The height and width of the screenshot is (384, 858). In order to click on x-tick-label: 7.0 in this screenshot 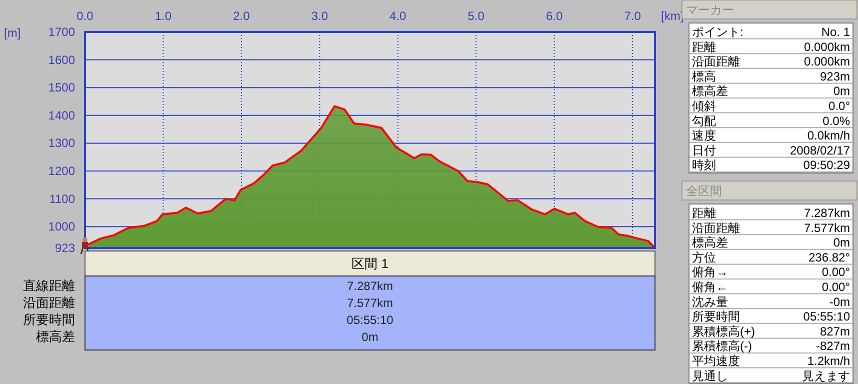, I will do `click(633, 16)`.